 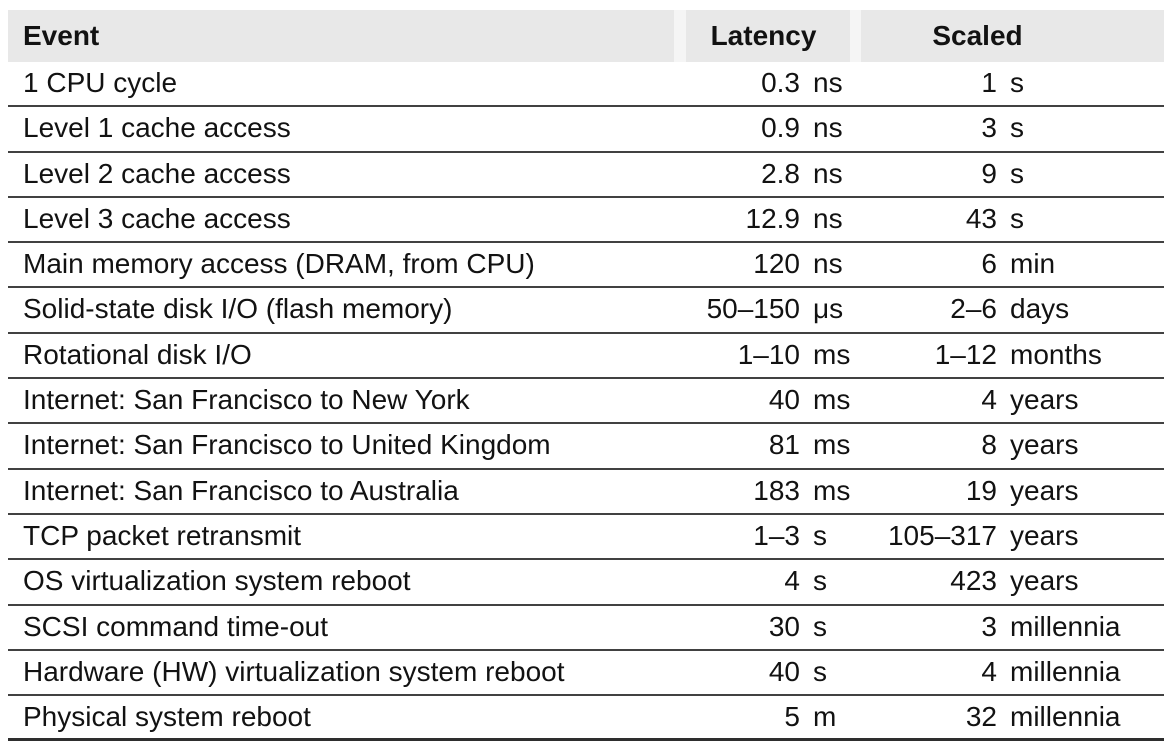 What do you see at coordinates (828, 309) in the screenshot?
I see `latency-unit-cell: μs` at bounding box center [828, 309].